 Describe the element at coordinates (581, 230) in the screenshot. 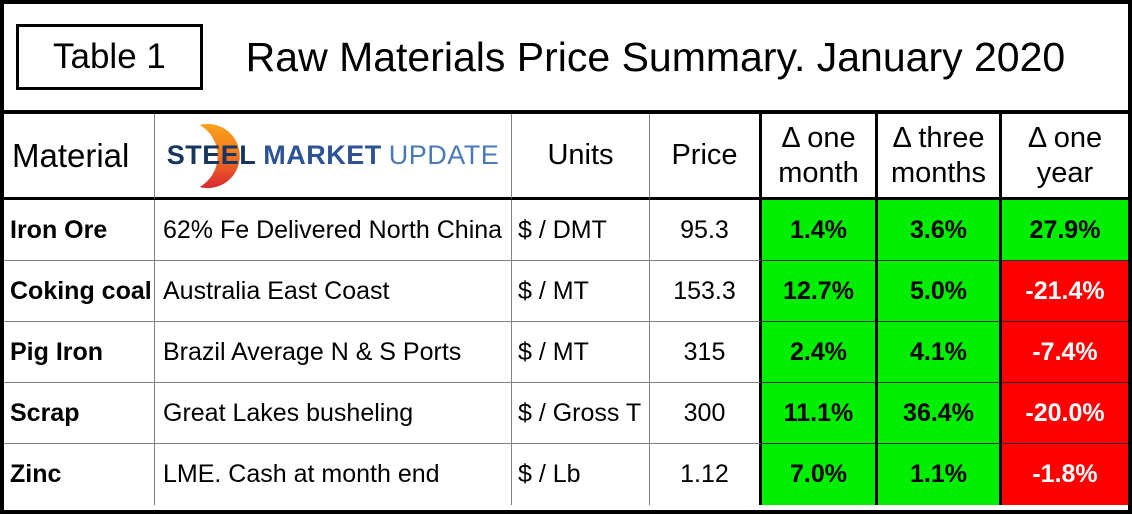

I see `units-cell: $ / DMT` at that location.